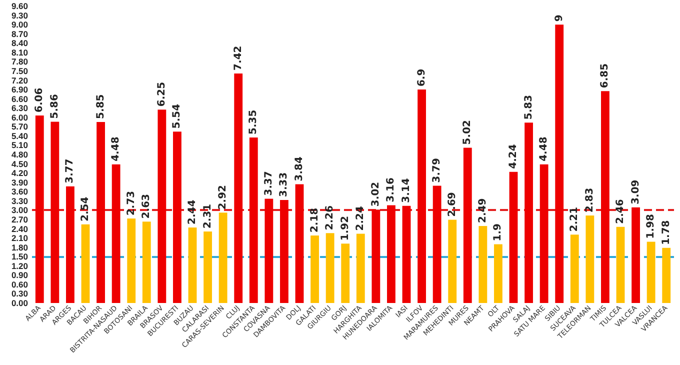 This screenshot has height=365, width=680. I want to click on y-tick-label: 3.90, so click(19, 182).